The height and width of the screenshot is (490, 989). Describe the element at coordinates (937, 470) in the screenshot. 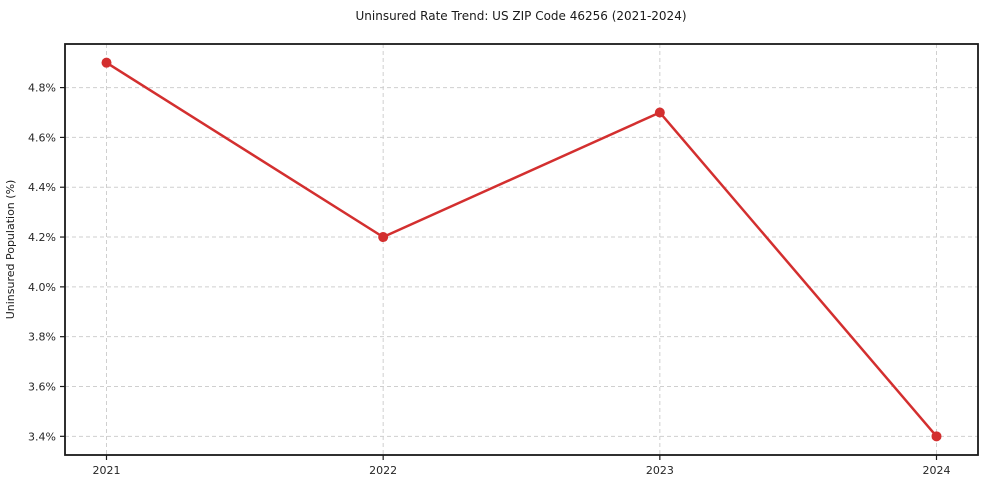

I see `x-tick-label: 2024` at that location.